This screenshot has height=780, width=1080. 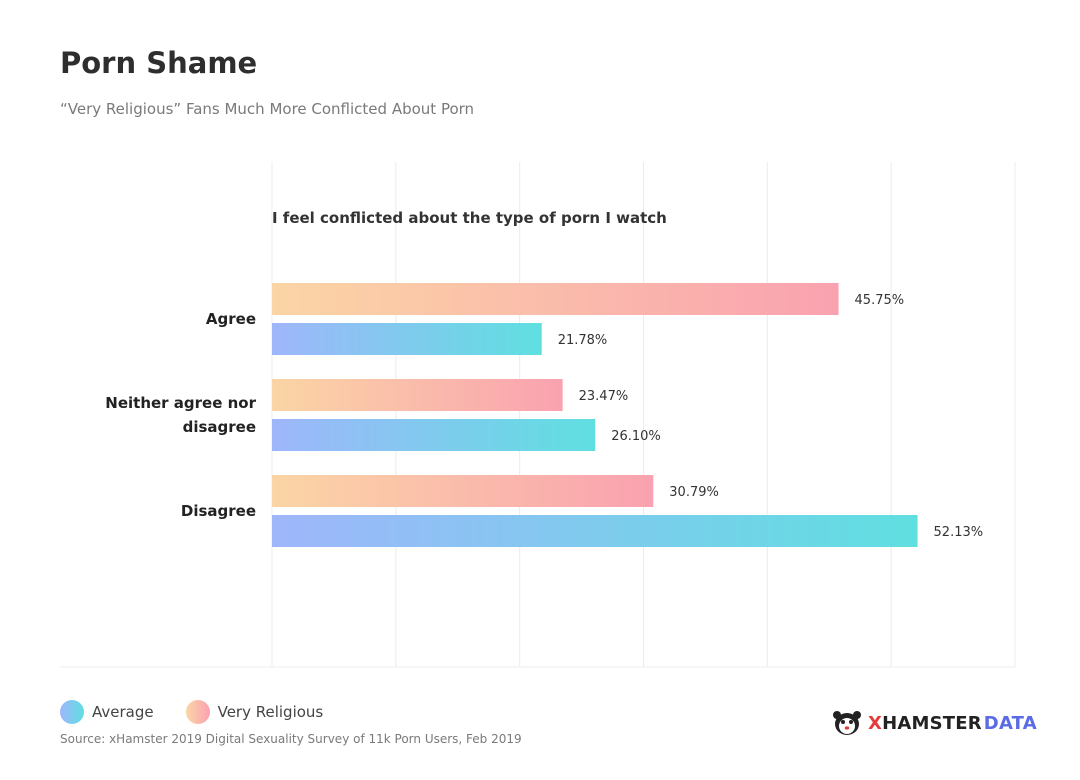 I want to click on brand-x: X, so click(x=875, y=723).